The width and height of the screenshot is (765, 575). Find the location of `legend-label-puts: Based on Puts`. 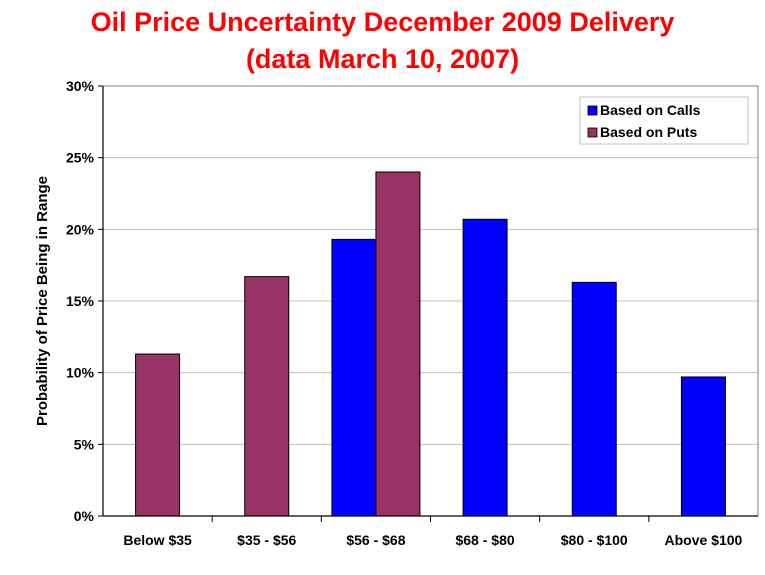

legend-label-puts: Based on Puts is located at coordinates (648, 132).